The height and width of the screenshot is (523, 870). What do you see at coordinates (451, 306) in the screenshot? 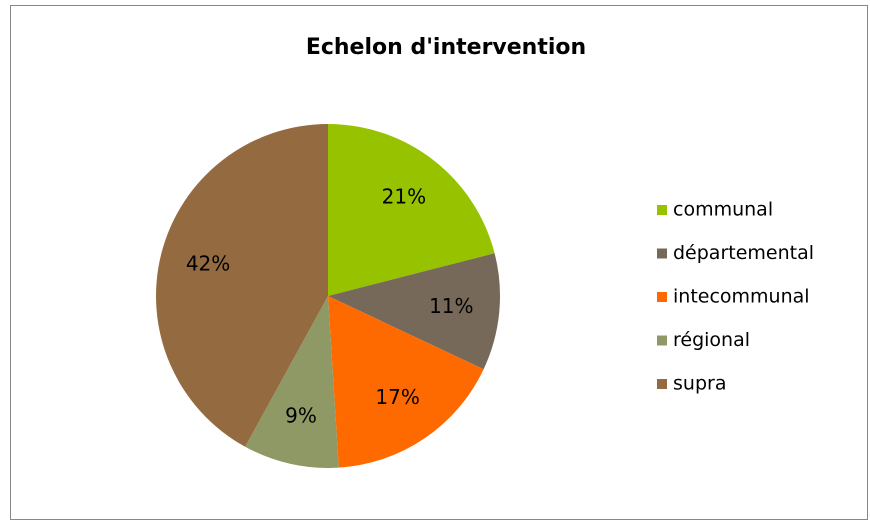
I see `data-label: 11%` at bounding box center [451, 306].